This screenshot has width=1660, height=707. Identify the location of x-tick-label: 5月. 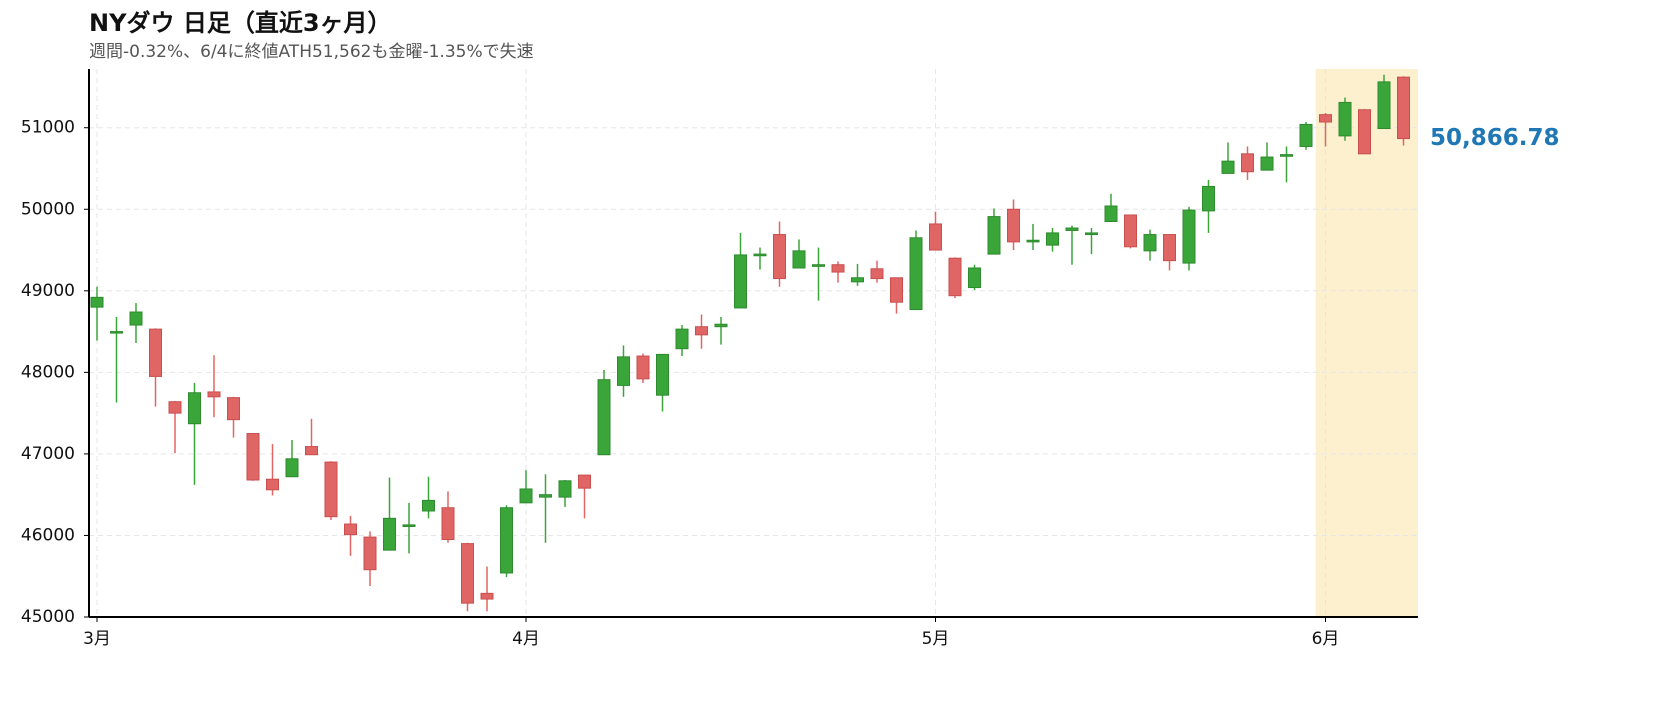
(936, 639).